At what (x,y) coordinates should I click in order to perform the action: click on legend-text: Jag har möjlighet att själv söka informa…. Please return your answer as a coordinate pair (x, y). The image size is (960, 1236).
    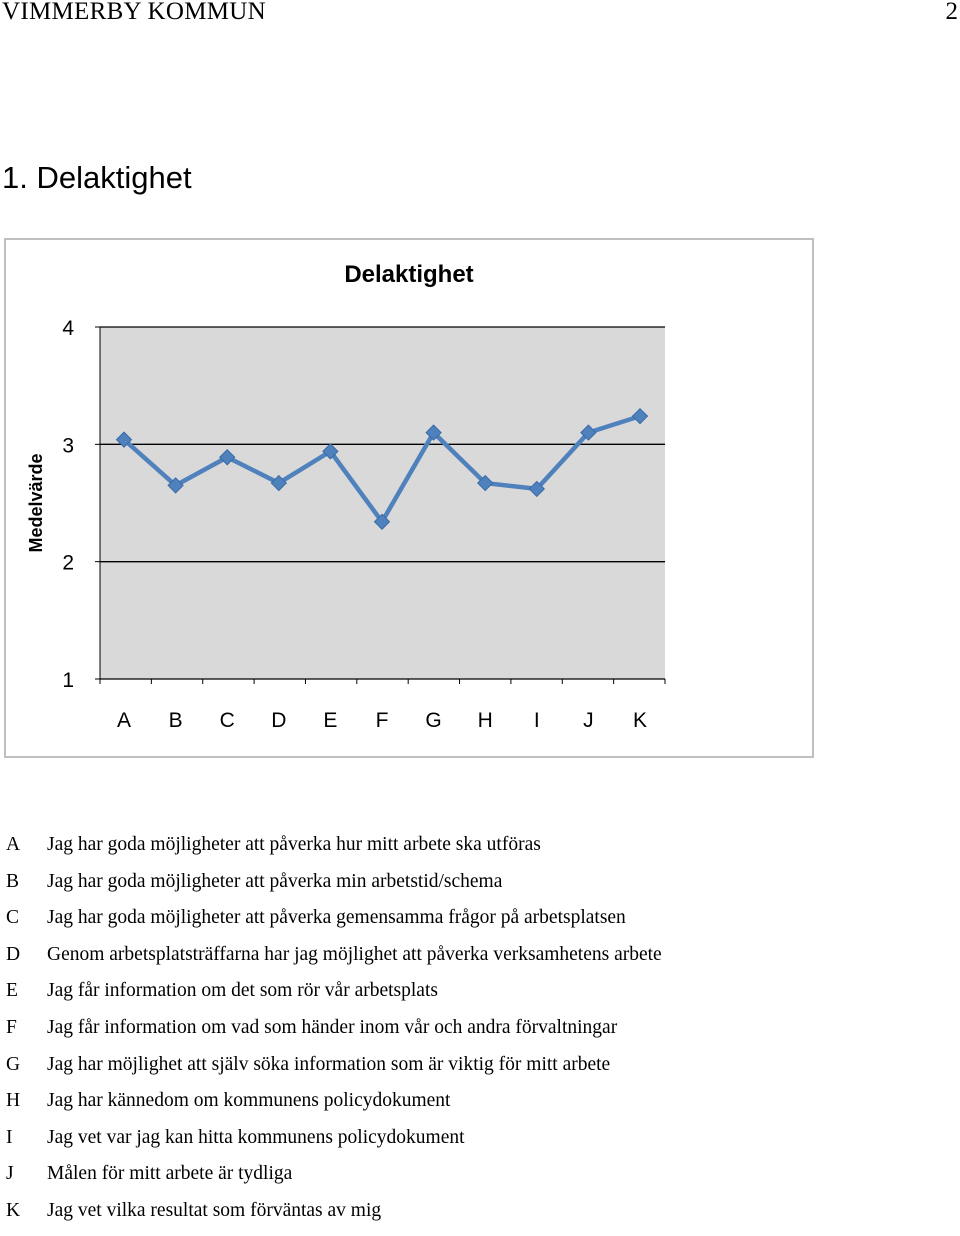
    Looking at the image, I should click on (329, 1064).